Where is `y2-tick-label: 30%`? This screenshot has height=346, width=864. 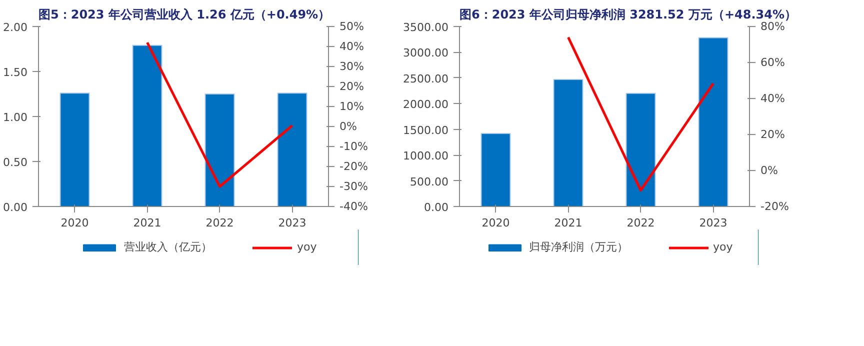
y2-tick-label: 30% is located at coordinates (352, 66).